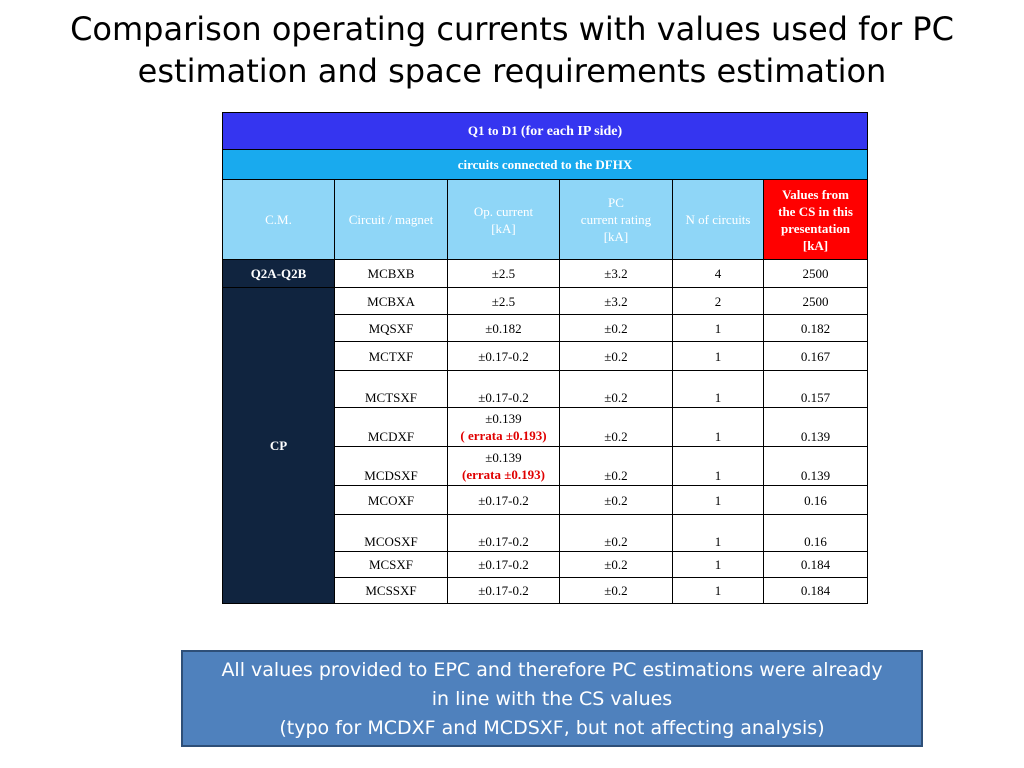 The height and width of the screenshot is (768, 1024). Describe the element at coordinates (815, 228) in the screenshot. I see `header-cs-line-3: presentation` at that location.